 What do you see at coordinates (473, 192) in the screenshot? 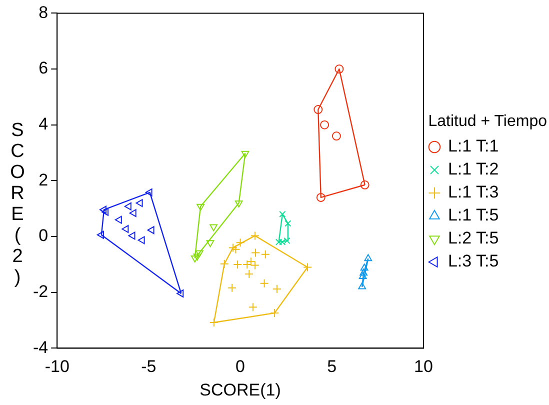
I see `legend-label: L:1 T:3` at bounding box center [473, 192].